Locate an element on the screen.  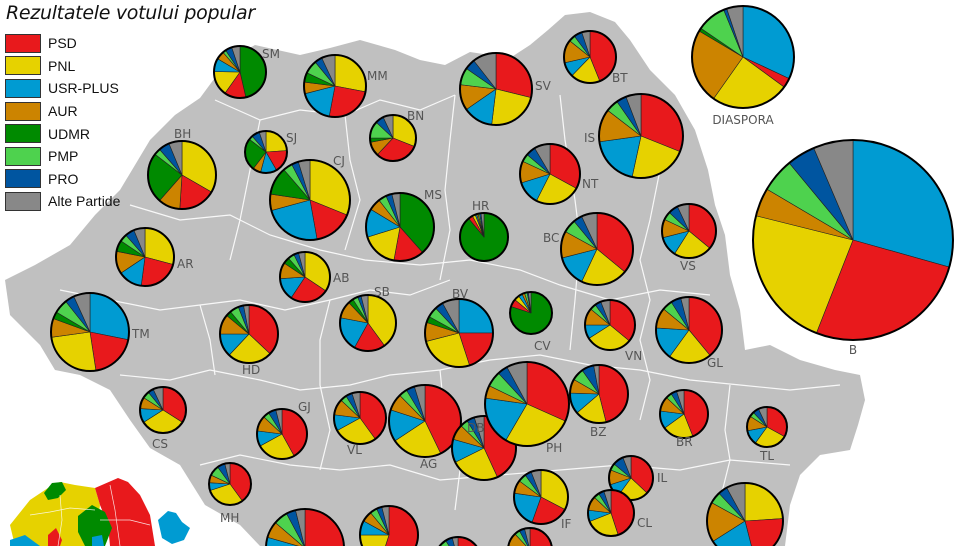
inset-winner-map is located at coordinates (100, 512).